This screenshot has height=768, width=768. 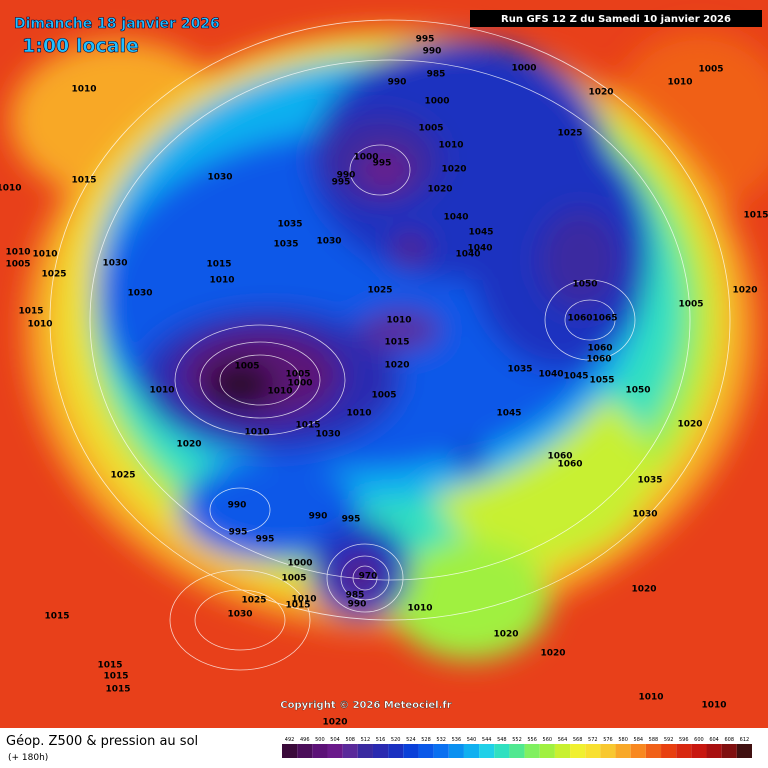 I want to click on footer-title: Géop. Z500 & pression au sol, so click(x=102, y=741).